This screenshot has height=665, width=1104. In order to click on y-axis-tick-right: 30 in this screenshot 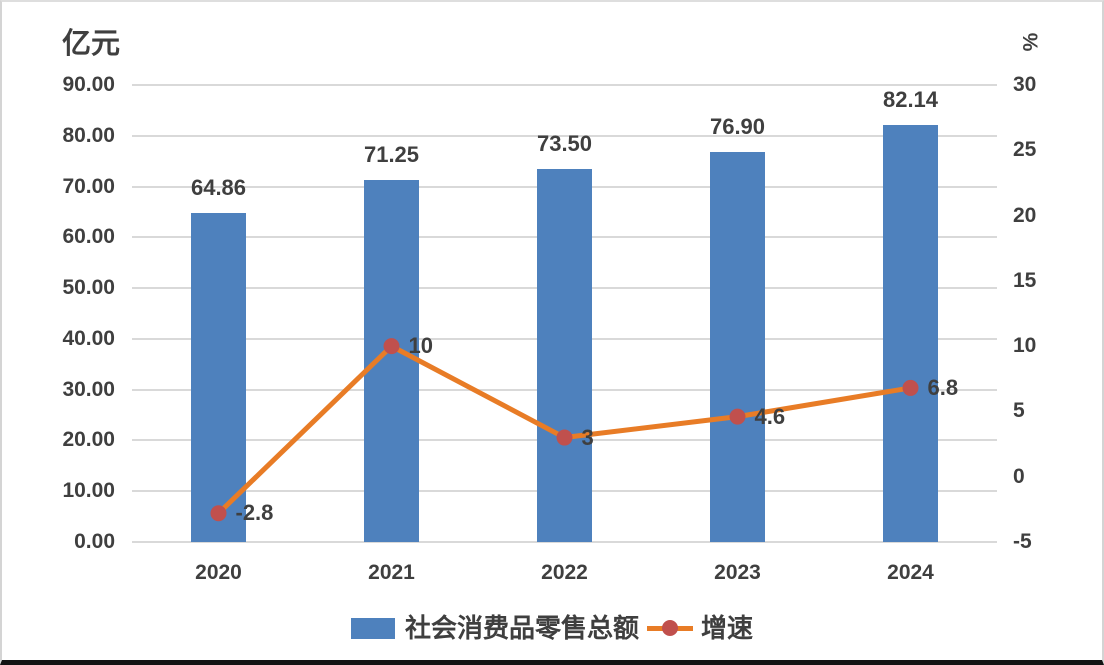, I will do `click(1025, 84)`.